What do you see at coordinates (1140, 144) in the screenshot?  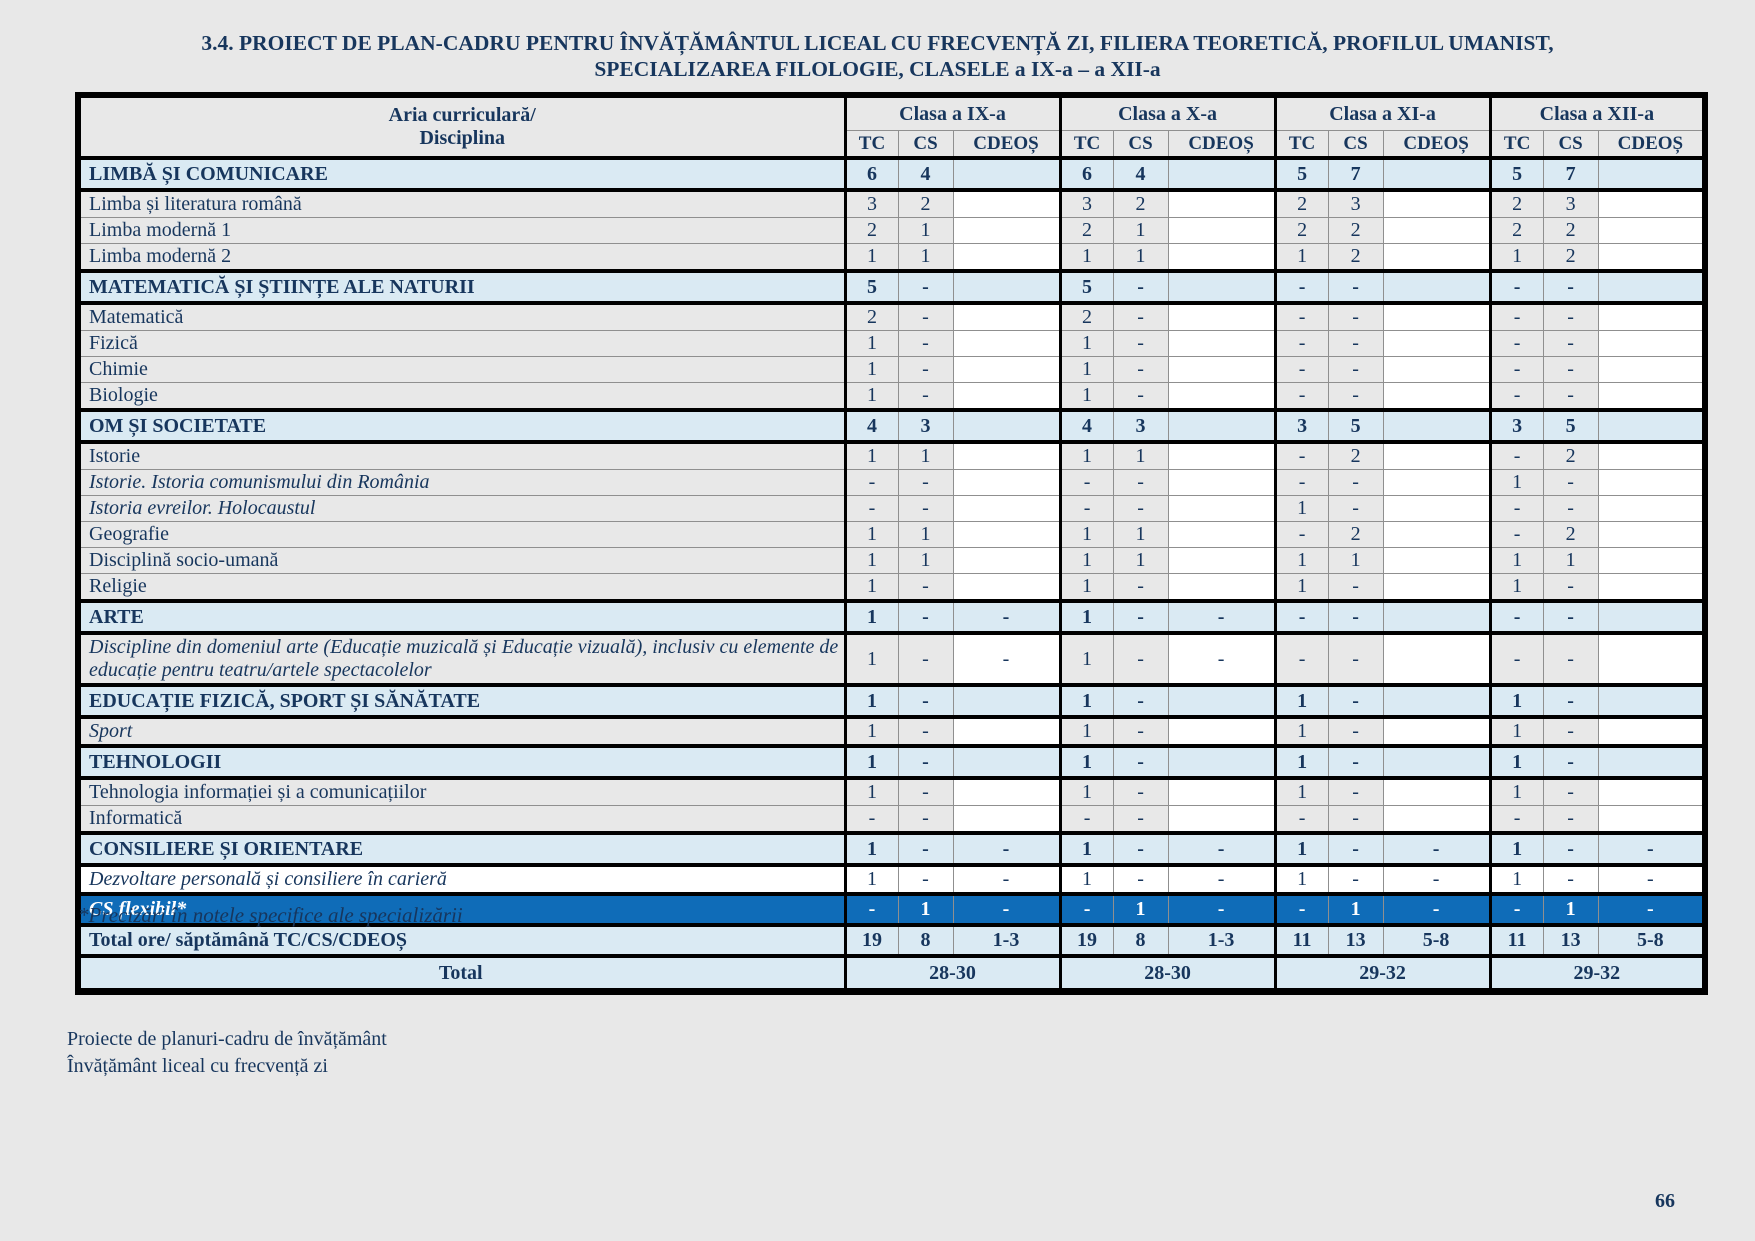 I see `sub-header-1-cs: CS` at bounding box center [1140, 144].